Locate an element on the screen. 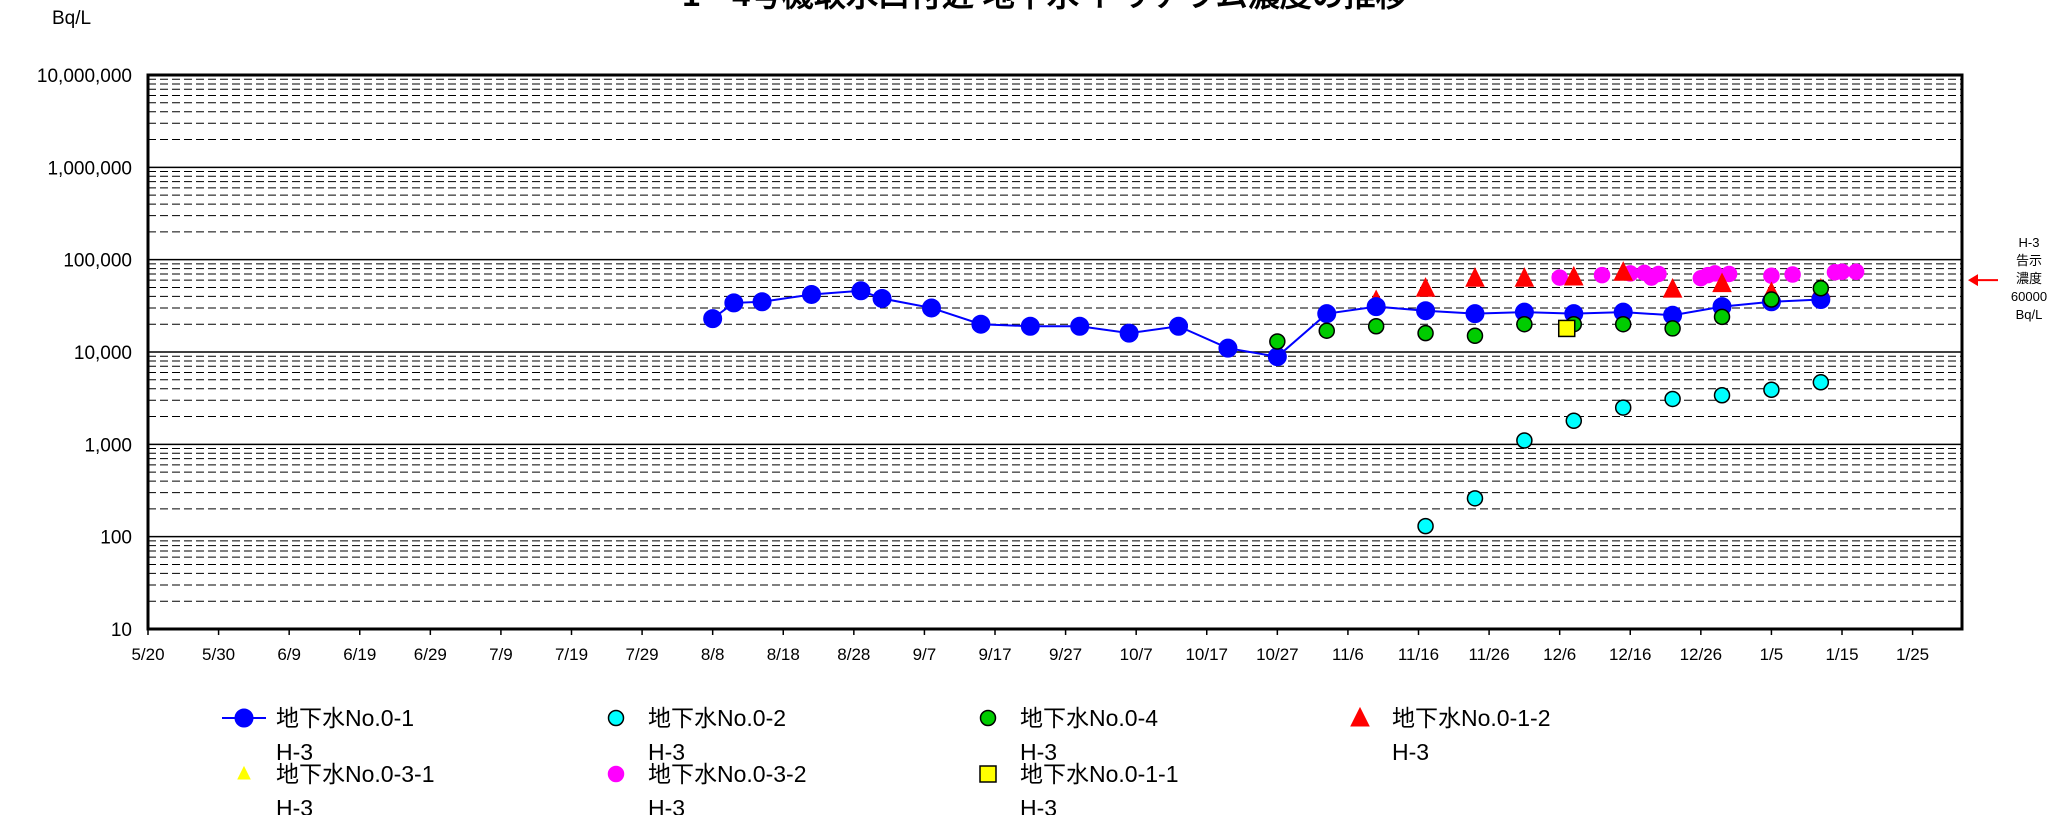 This screenshot has height=815, width=2058. reference-label-line: 告示 is located at coordinates (2029, 260).